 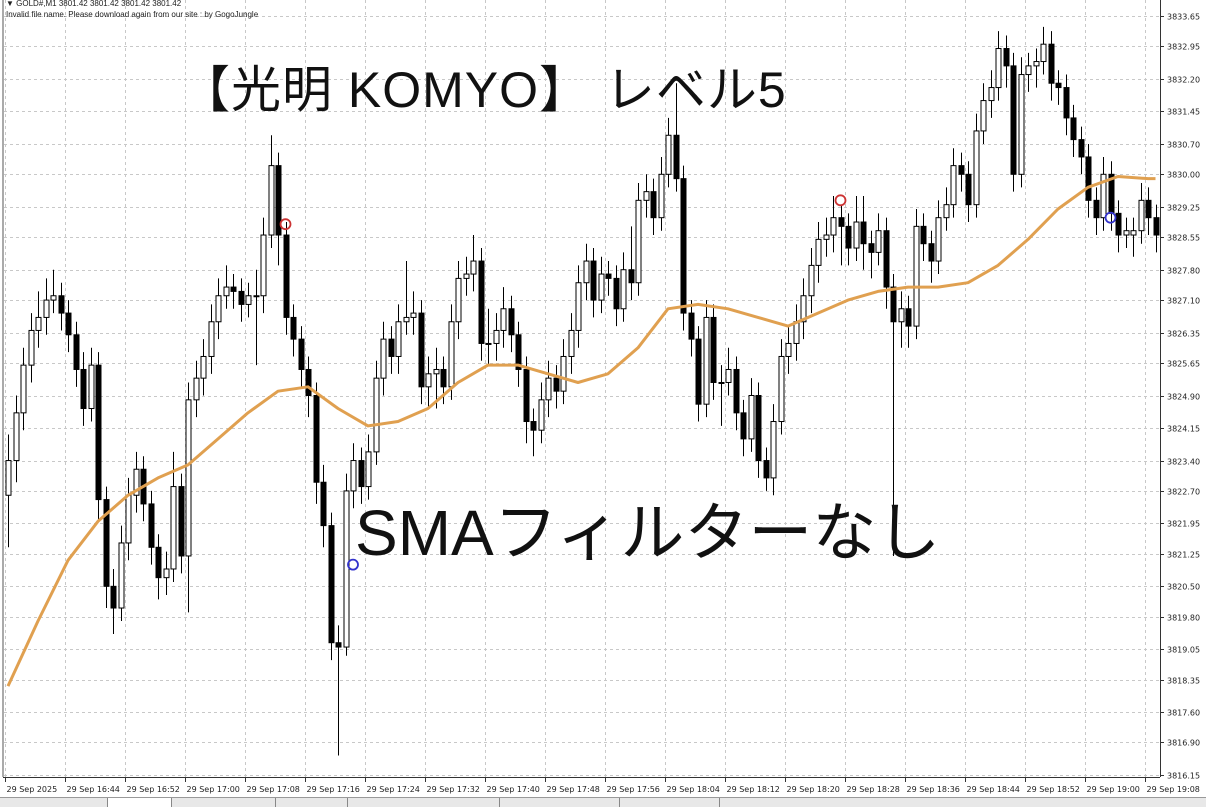 I want to click on chart-tab-active, so click(x=140, y=802).